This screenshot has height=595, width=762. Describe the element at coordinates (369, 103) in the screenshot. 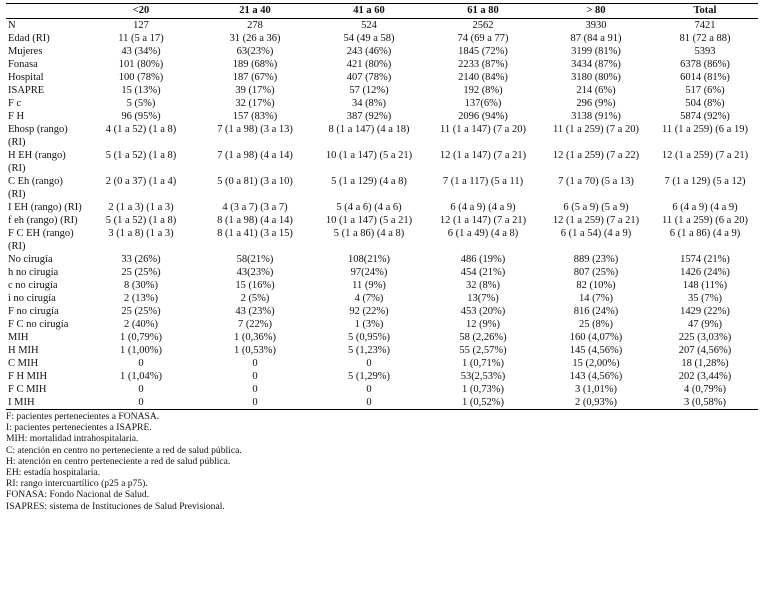

I see `table-cell: 34 (8%)` at that location.